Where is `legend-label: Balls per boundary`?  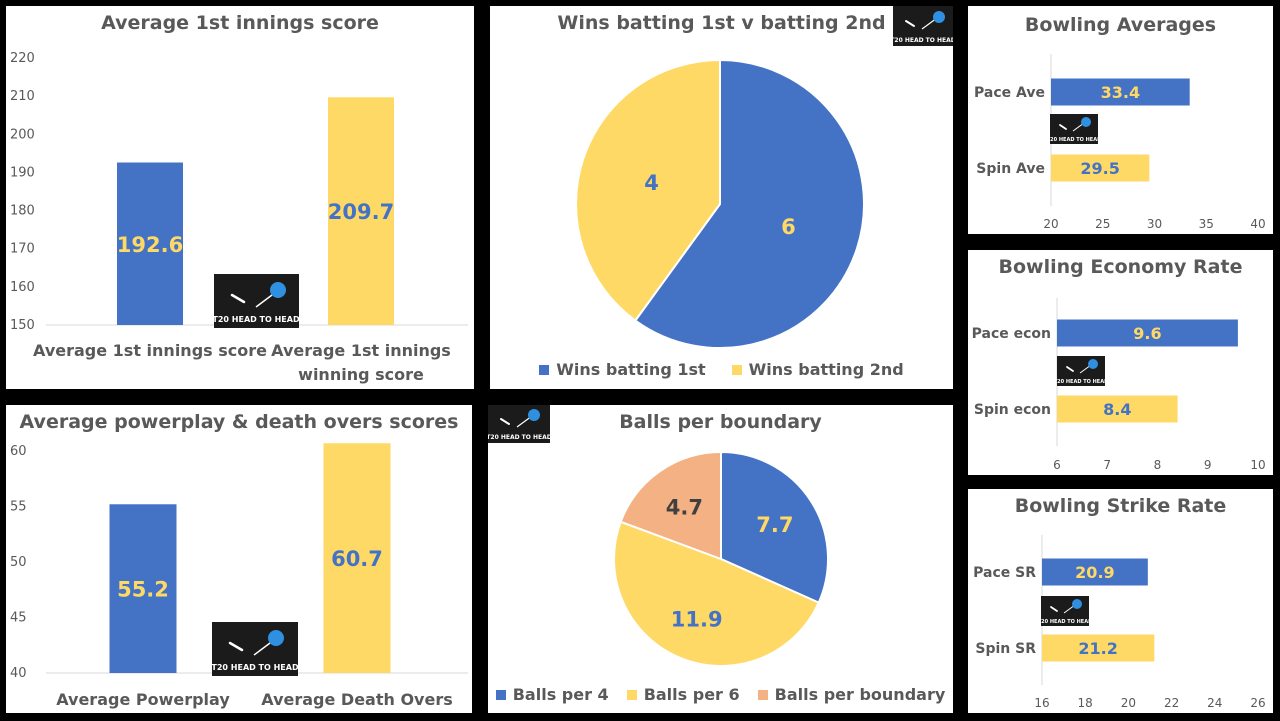 legend-label: Balls per boundary is located at coordinates (860, 694).